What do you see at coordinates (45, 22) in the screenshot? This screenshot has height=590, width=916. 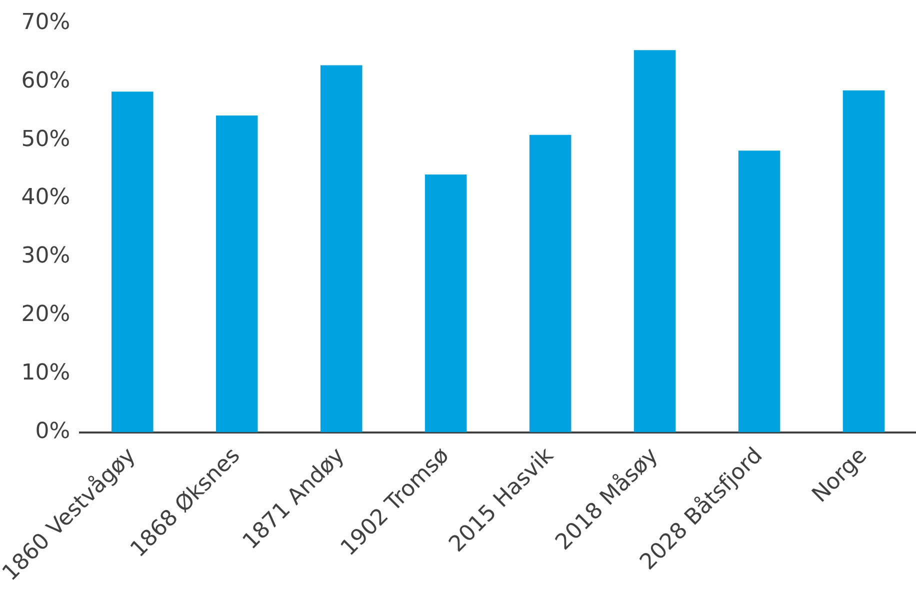 I see `y-tick-label: 70%` at bounding box center [45, 22].